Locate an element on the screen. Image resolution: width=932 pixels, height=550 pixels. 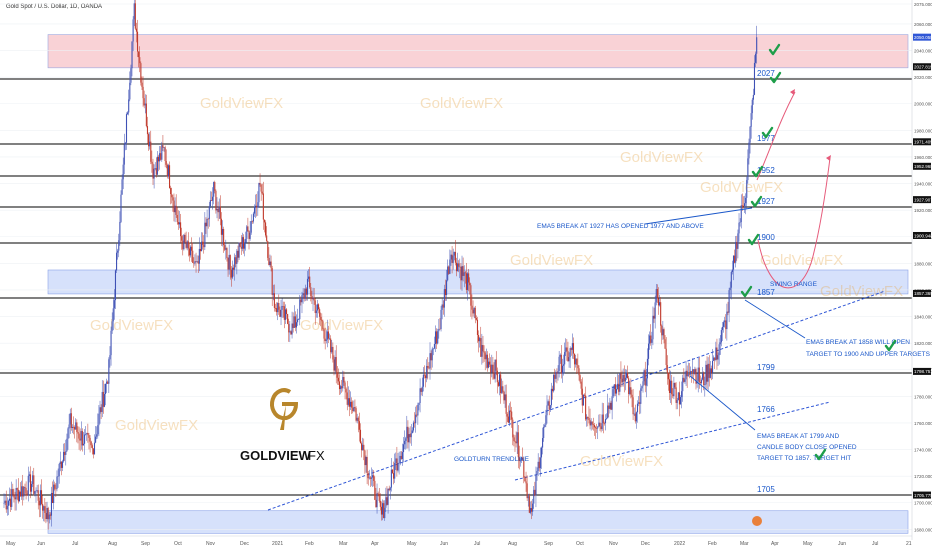
price-badge is located at coordinates (922, 371).